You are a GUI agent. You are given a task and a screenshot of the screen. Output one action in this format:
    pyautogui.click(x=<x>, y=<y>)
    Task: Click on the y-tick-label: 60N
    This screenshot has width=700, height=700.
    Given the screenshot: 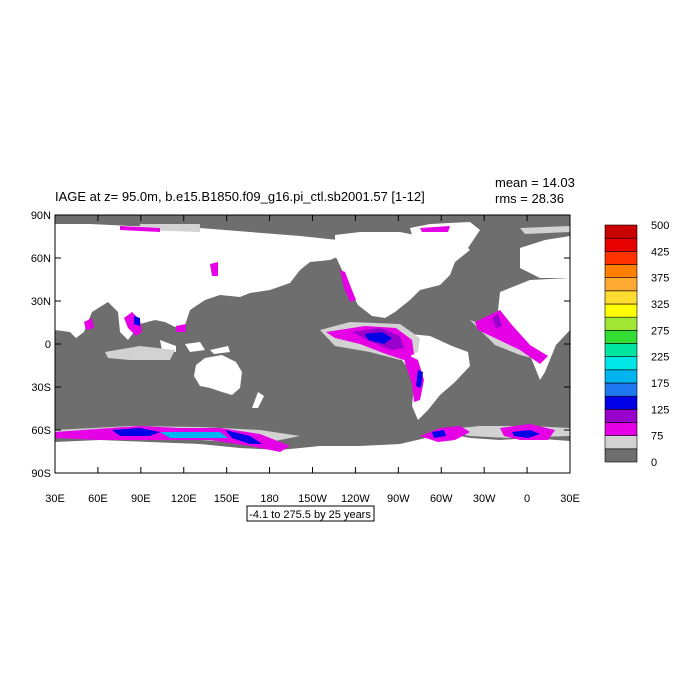 What is the action you would take?
    pyautogui.click(x=41, y=259)
    